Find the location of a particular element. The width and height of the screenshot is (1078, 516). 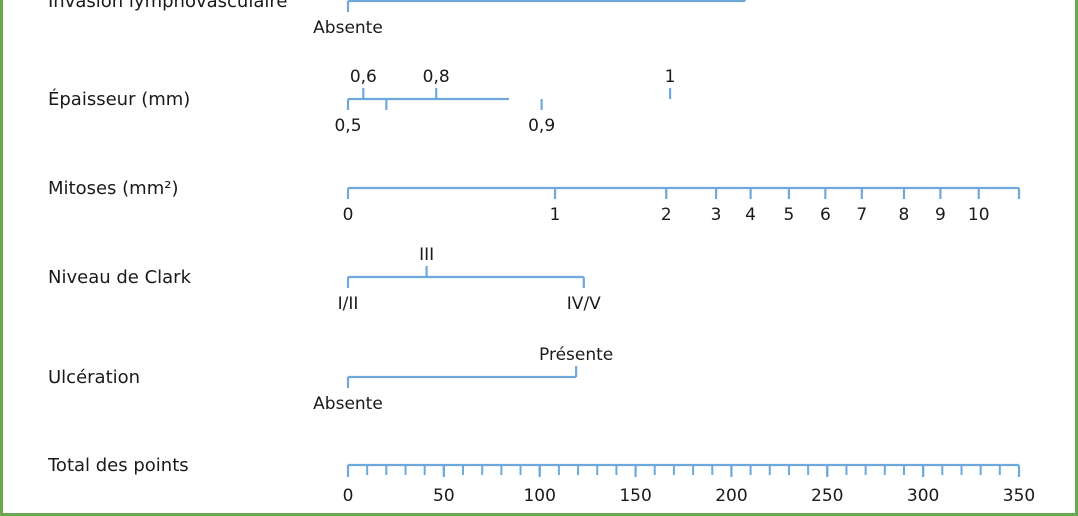

row-tick-label: 5 is located at coordinates (789, 215).